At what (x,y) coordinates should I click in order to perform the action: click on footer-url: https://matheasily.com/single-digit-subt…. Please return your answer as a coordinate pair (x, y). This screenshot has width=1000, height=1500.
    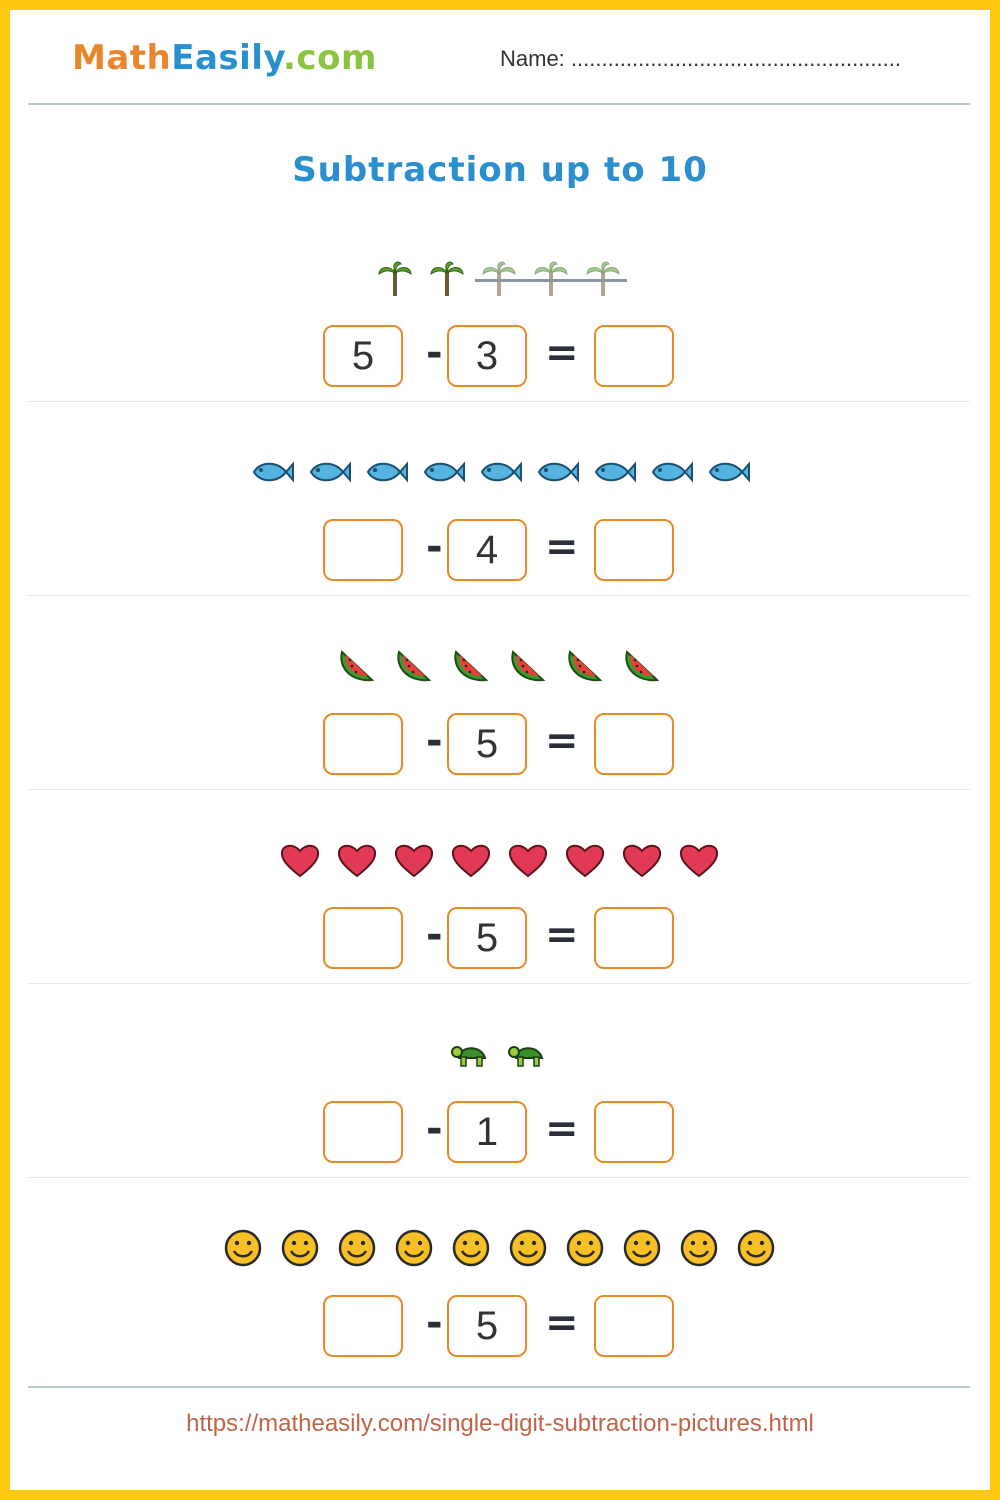
    Looking at the image, I should click on (500, 1423).